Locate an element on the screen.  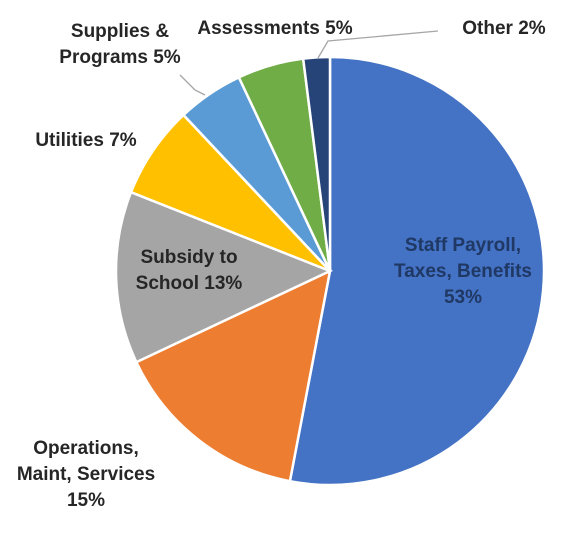
label-supplies-line-1: Supplies & is located at coordinates (120, 31).